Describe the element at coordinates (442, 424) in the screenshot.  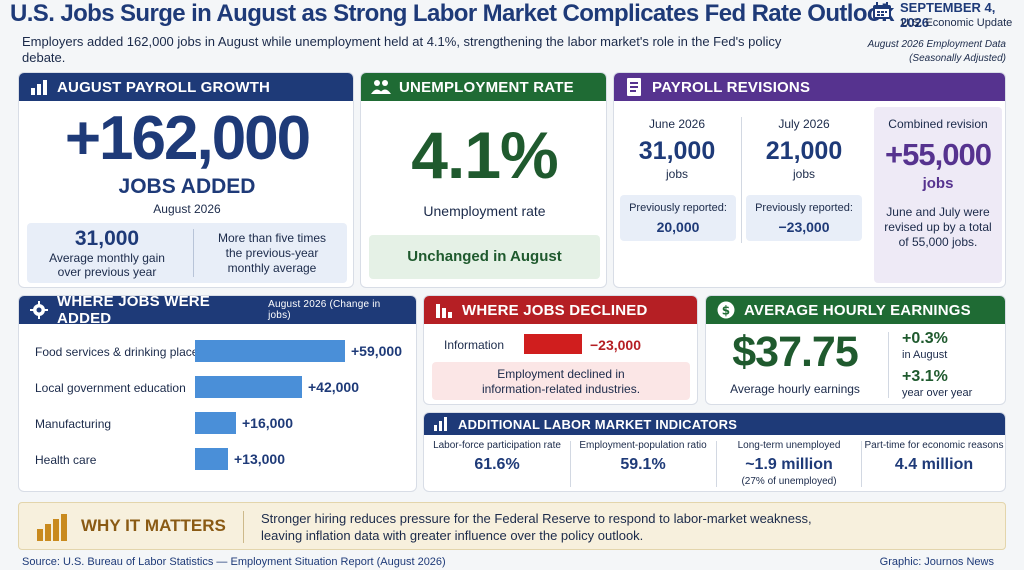
I see `chart-icon` at that location.